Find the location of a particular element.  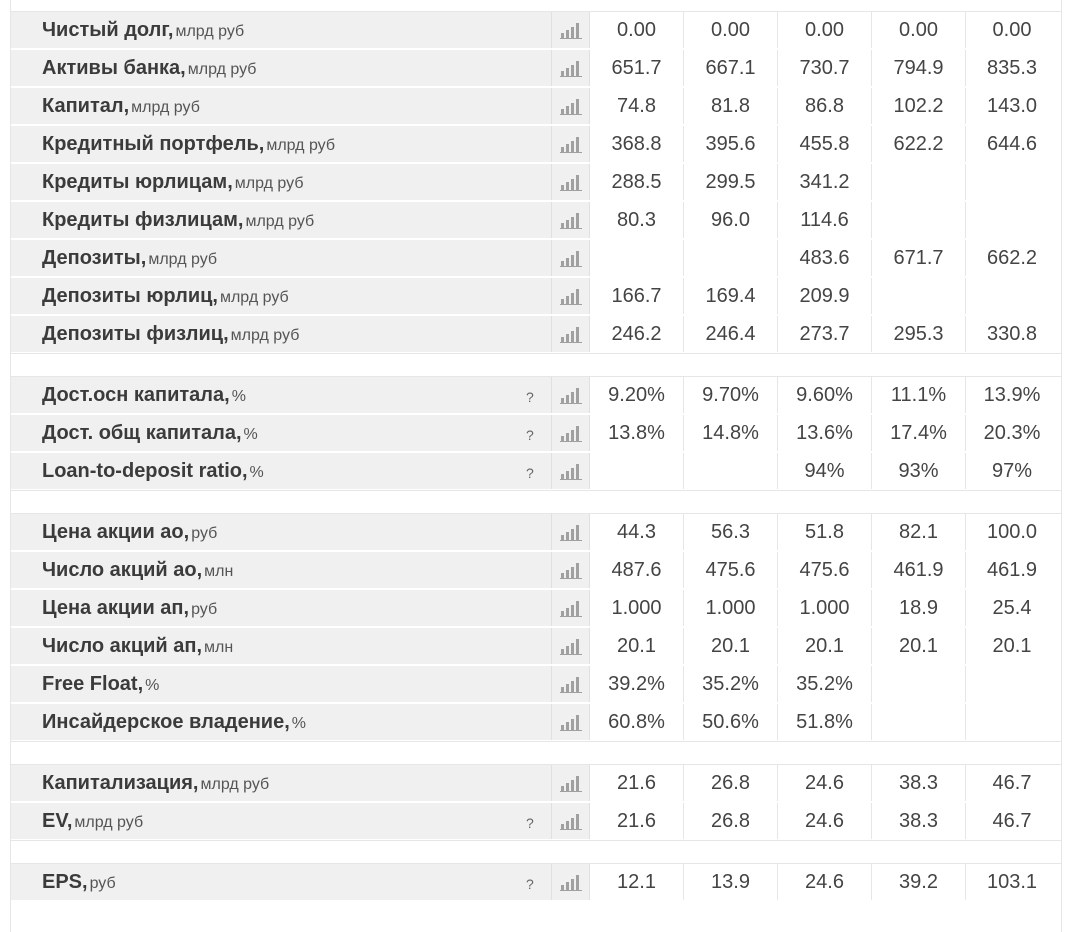

value-cell: 461.9 is located at coordinates (1012, 570).